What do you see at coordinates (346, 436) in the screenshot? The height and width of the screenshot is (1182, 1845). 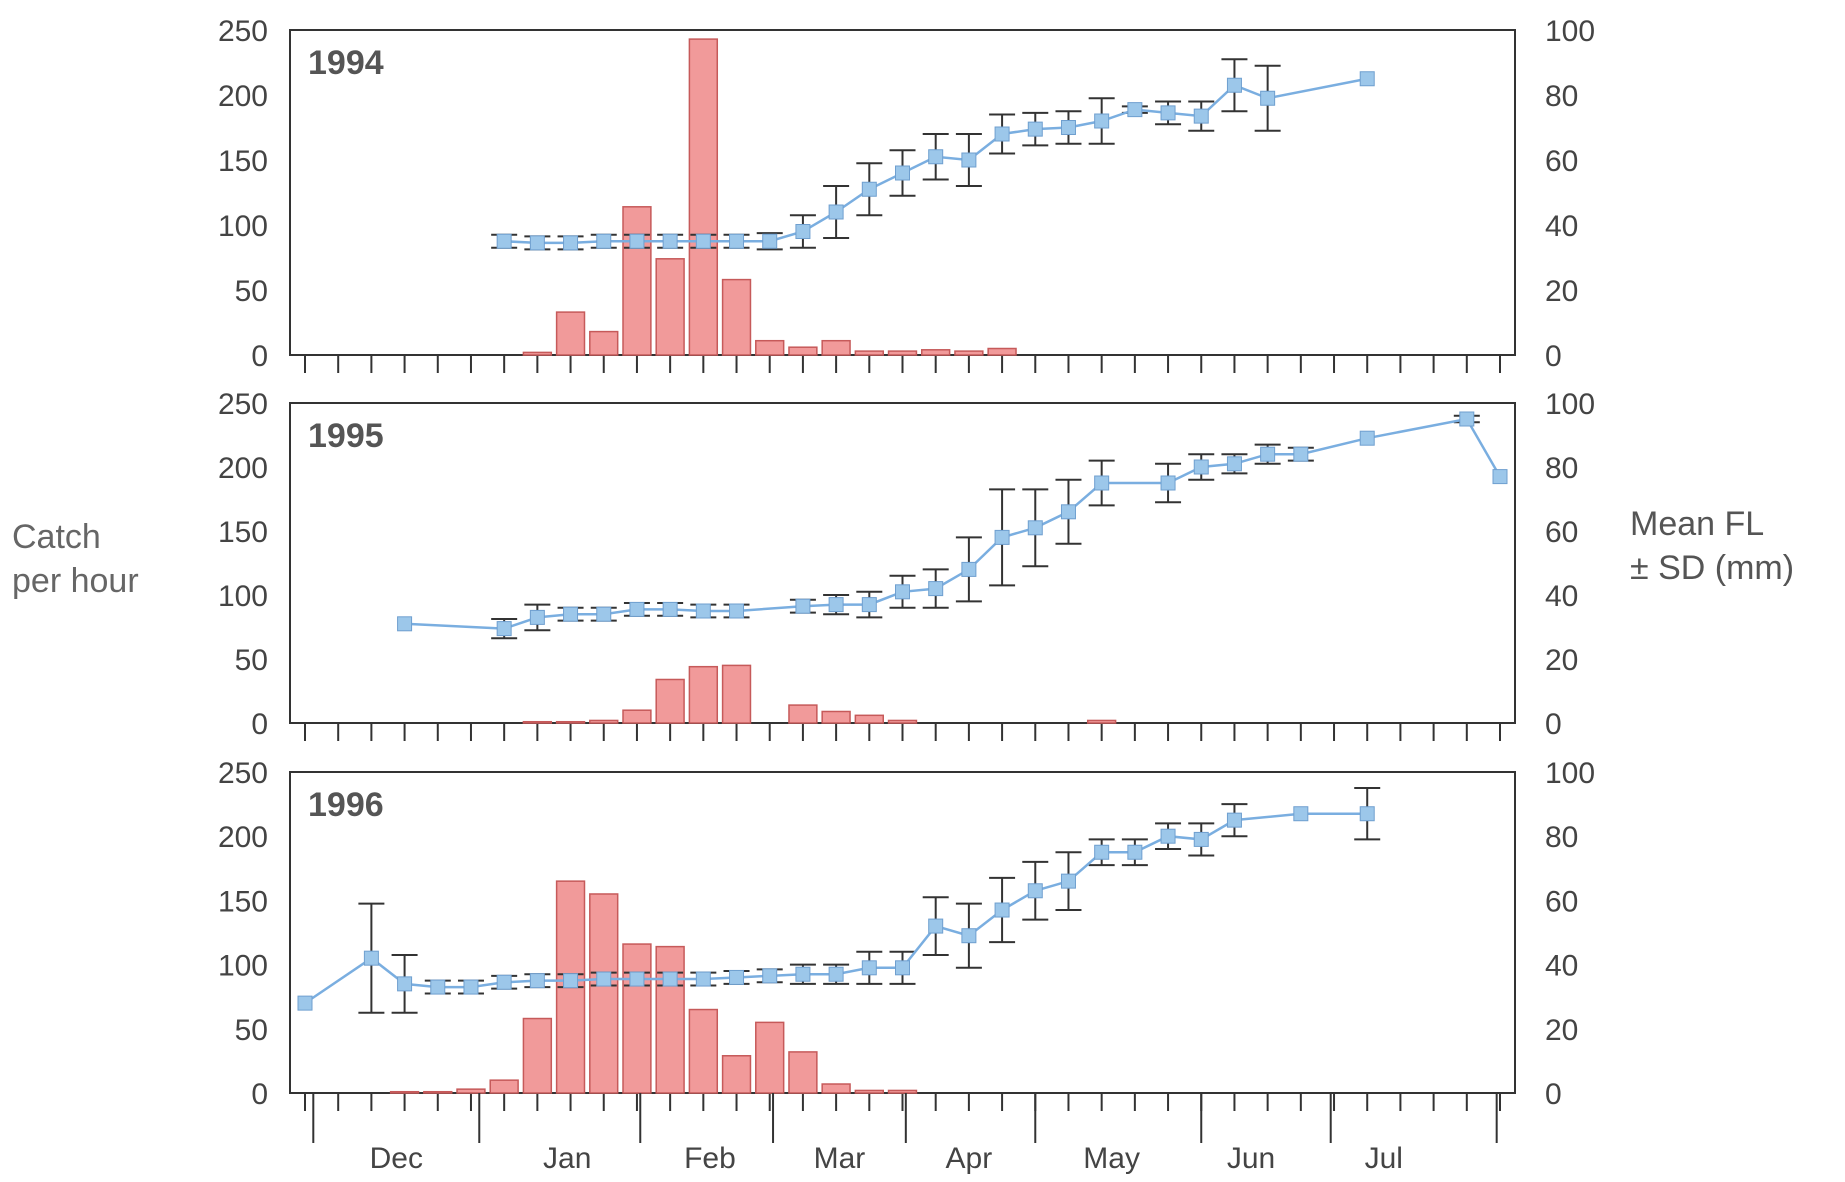 I see `panel-year-label: 1995` at bounding box center [346, 436].